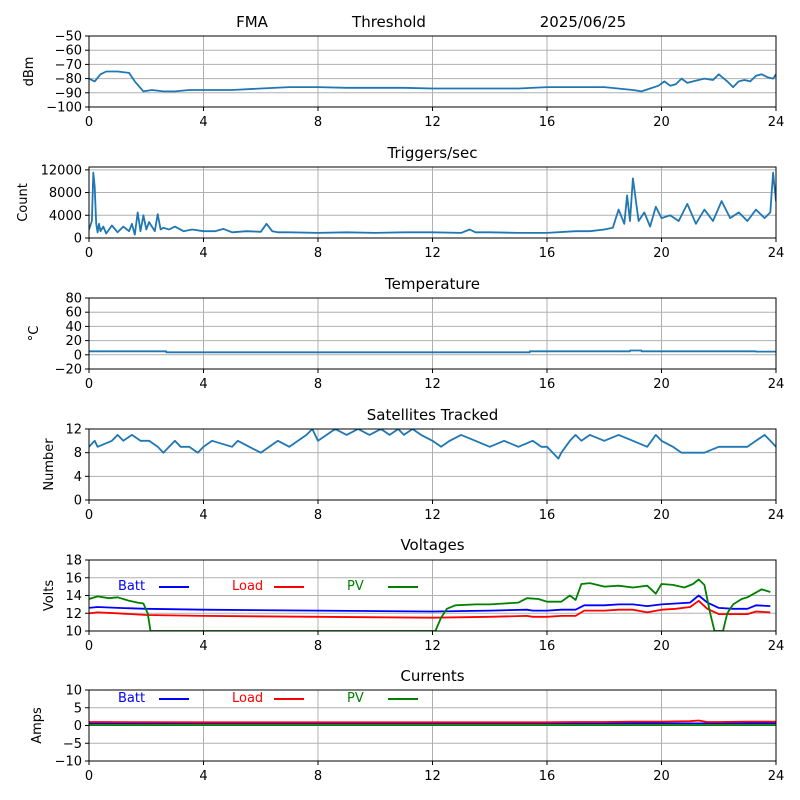 This screenshot has height=800, width=800. I want to click on panel-title: Voltages, so click(432, 545).